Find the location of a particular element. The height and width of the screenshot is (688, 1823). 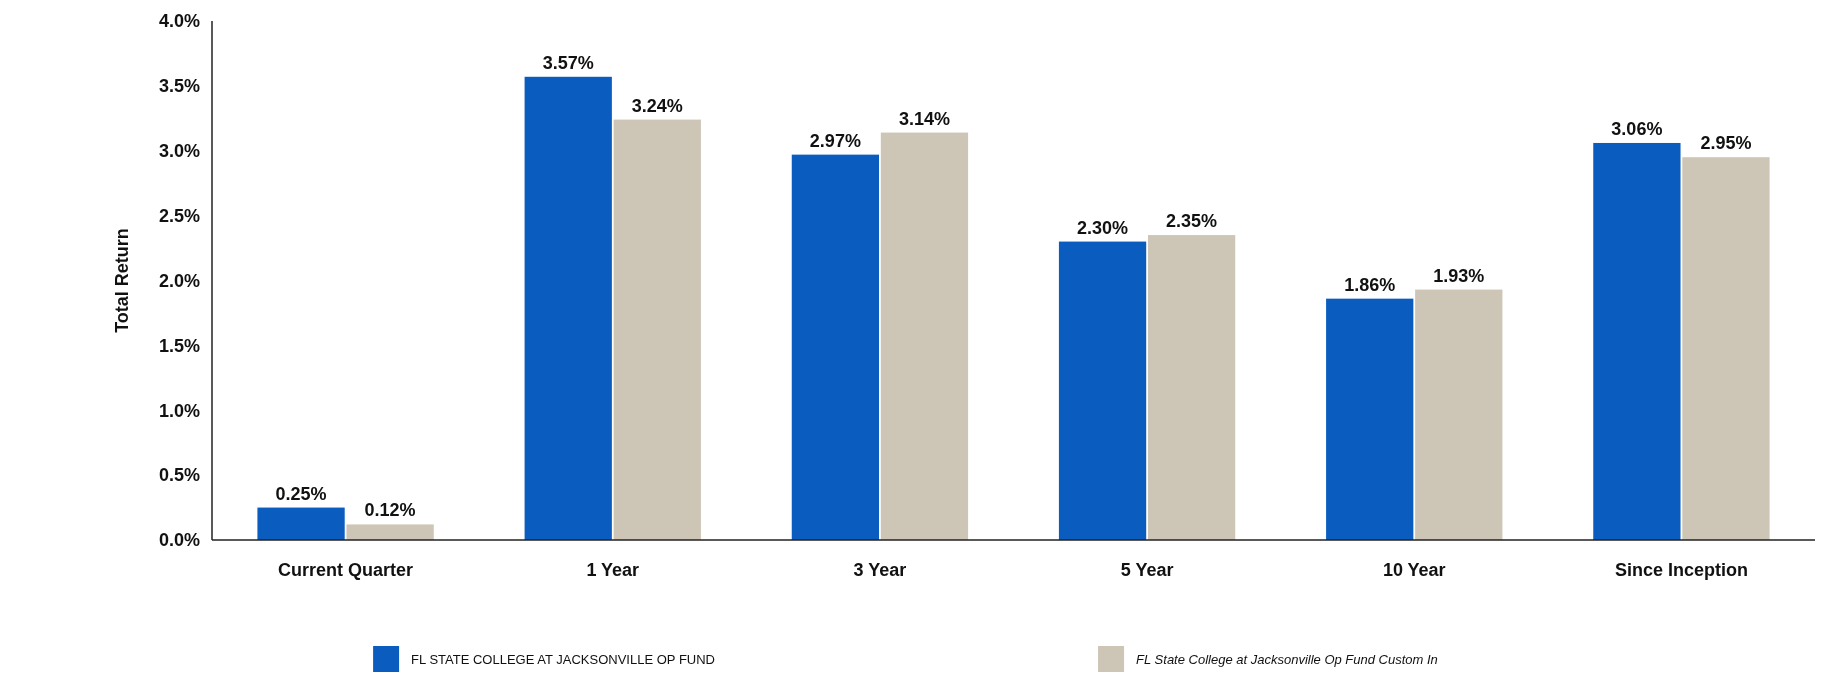

data-label: 2.30% is located at coordinates (1103, 227).